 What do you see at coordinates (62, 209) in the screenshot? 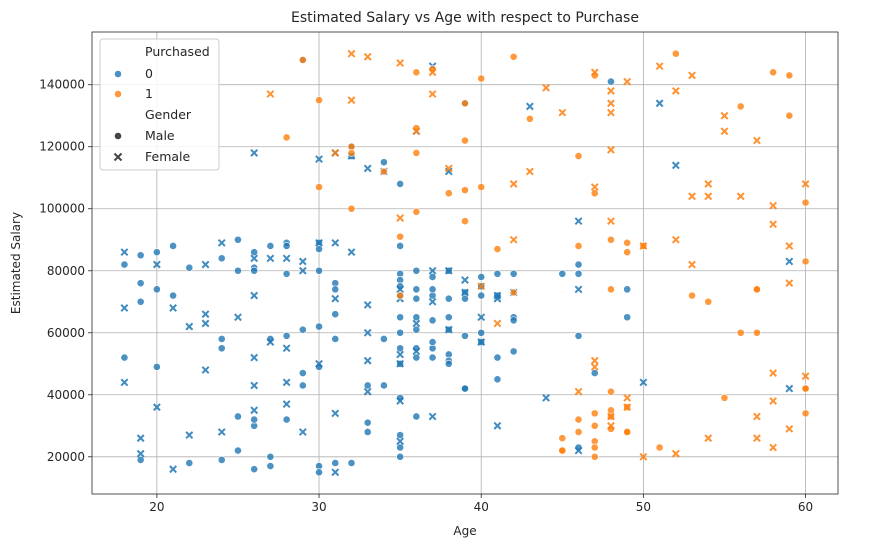
I see `y-tick-label: 100000` at bounding box center [62, 209].